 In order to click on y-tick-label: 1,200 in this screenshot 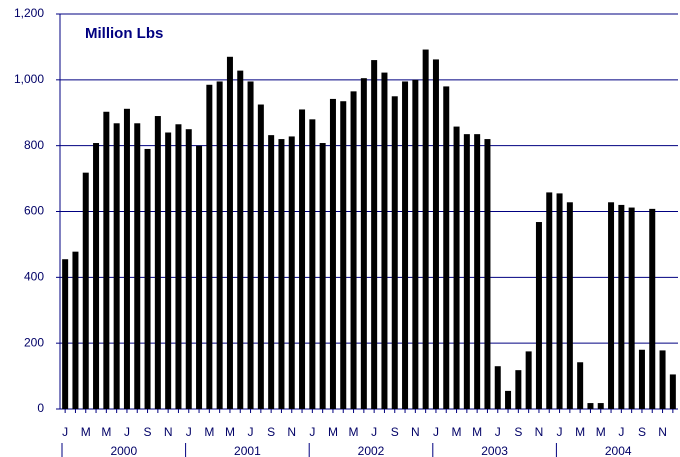, I will do `click(29, 13)`.